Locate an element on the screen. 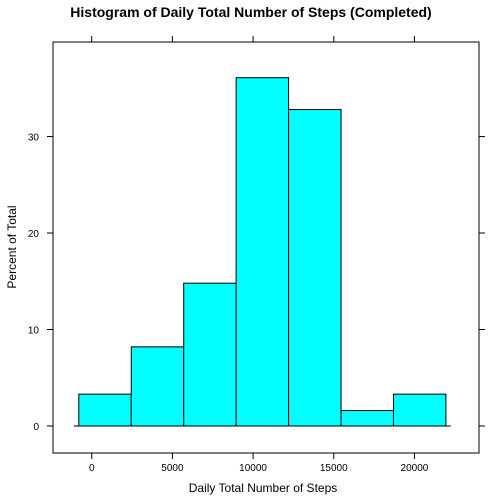  x-tick-label: 10000 is located at coordinates (253, 468).